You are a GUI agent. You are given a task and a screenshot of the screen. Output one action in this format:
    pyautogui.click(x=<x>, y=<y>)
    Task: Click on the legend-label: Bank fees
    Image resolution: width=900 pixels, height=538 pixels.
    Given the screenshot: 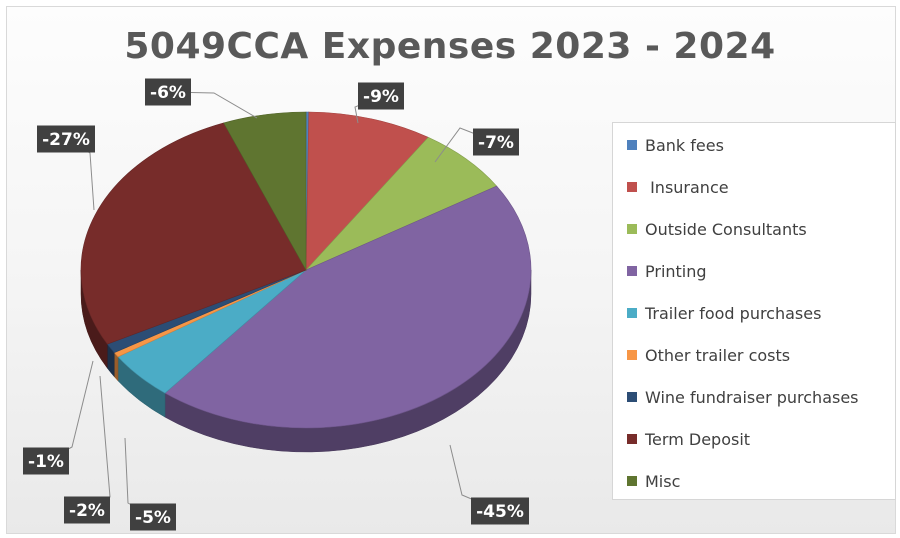 What is the action you would take?
    pyautogui.click(x=684, y=145)
    